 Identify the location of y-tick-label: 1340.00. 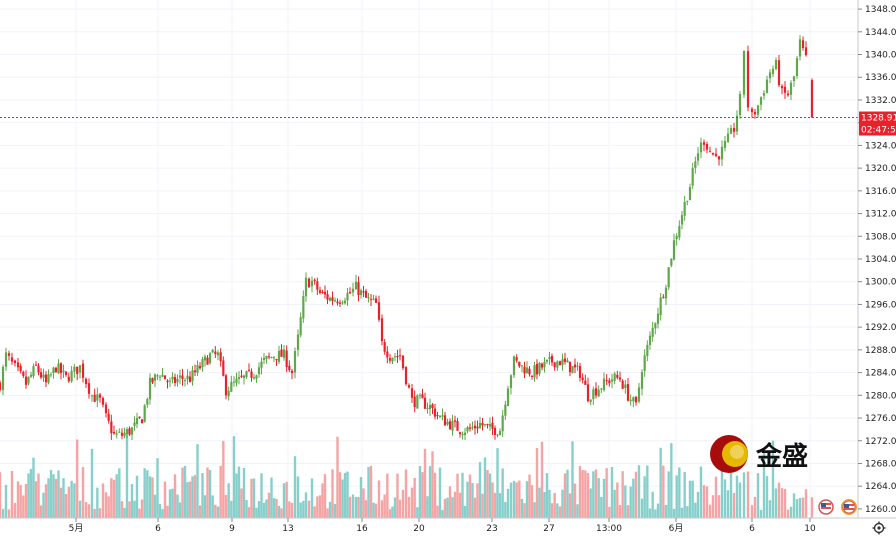
(880, 56).